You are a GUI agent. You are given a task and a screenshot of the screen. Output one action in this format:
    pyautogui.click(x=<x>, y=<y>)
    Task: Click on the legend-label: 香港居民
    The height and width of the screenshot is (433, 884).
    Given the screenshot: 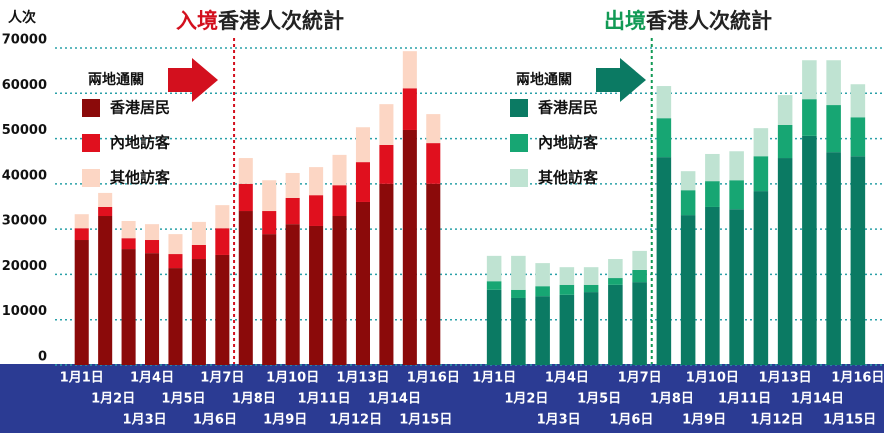 What is the action you would take?
    pyautogui.click(x=568, y=108)
    